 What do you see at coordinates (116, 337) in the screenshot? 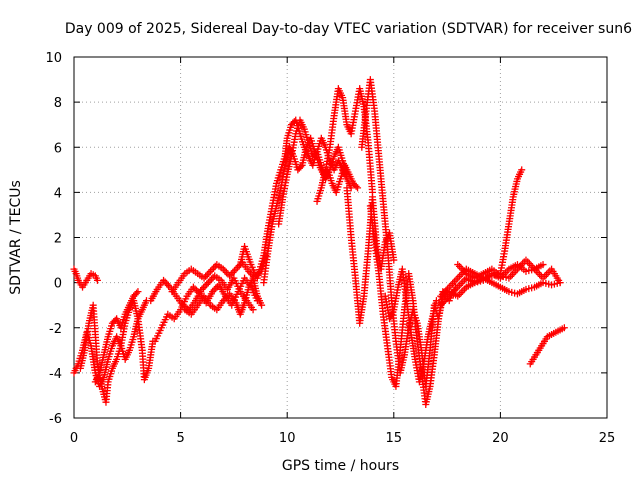
I see `series-s4` at bounding box center [116, 337].